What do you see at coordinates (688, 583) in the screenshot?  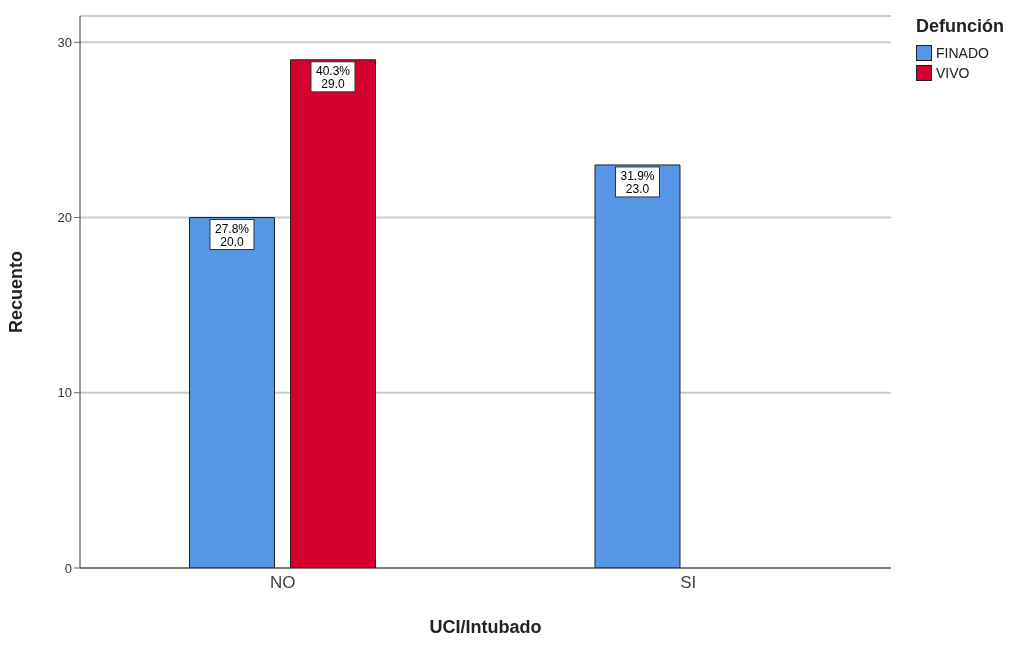 I see `x-tick-label: SI` at bounding box center [688, 583].